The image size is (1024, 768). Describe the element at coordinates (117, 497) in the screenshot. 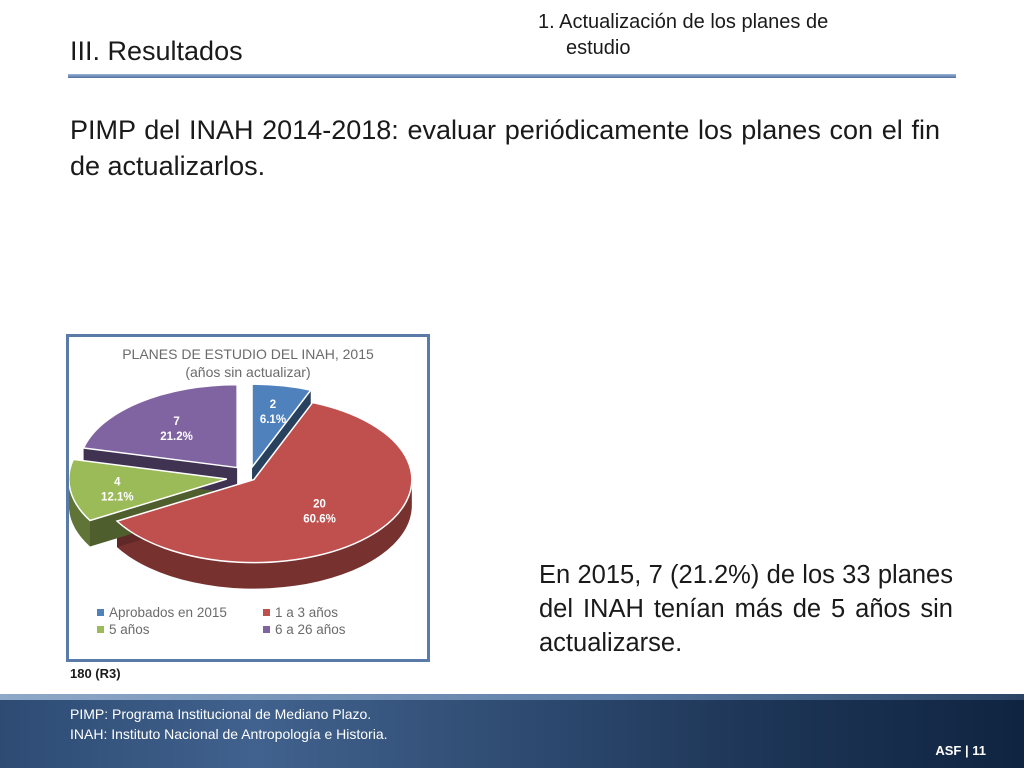

I see `data-label-percent-2: 12.1%` at that location.